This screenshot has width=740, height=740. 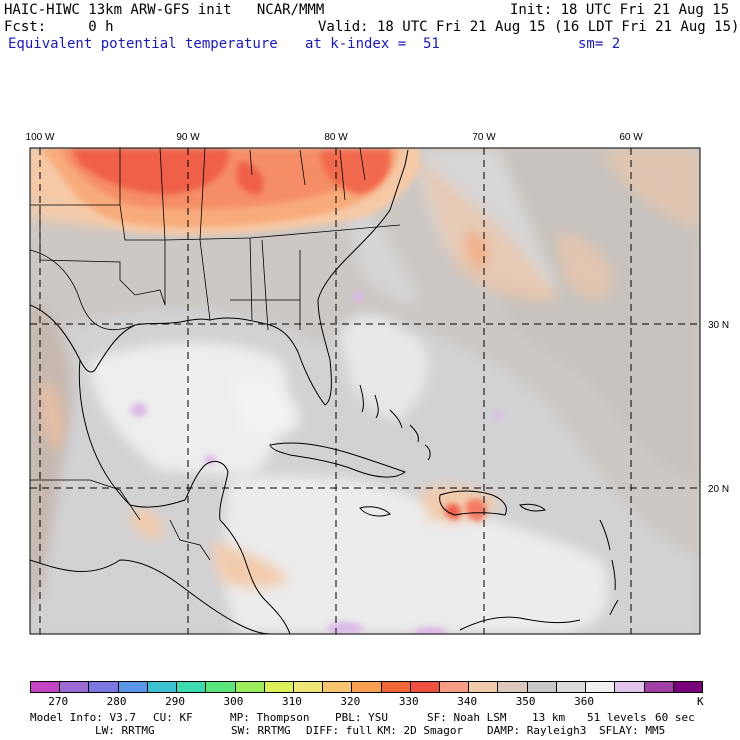 What do you see at coordinates (372, 44) in the screenshot?
I see `level-index: at k-index = 51` at bounding box center [372, 44].